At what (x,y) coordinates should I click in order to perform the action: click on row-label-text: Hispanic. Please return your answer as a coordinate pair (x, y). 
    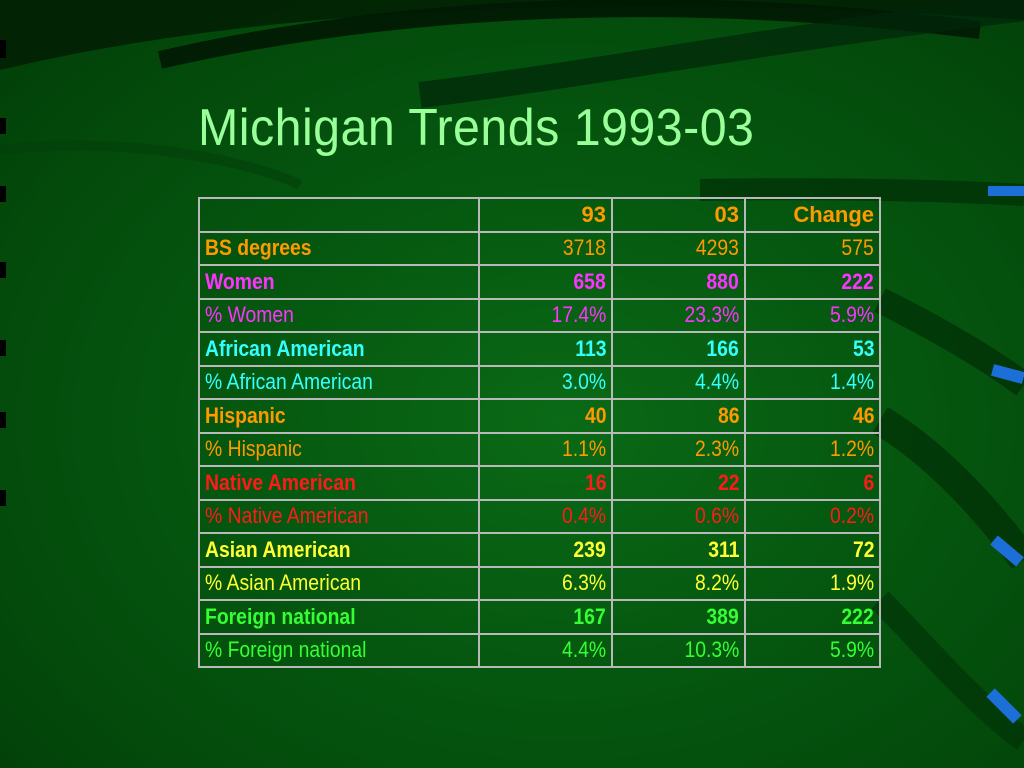
    Looking at the image, I should click on (245, 415).